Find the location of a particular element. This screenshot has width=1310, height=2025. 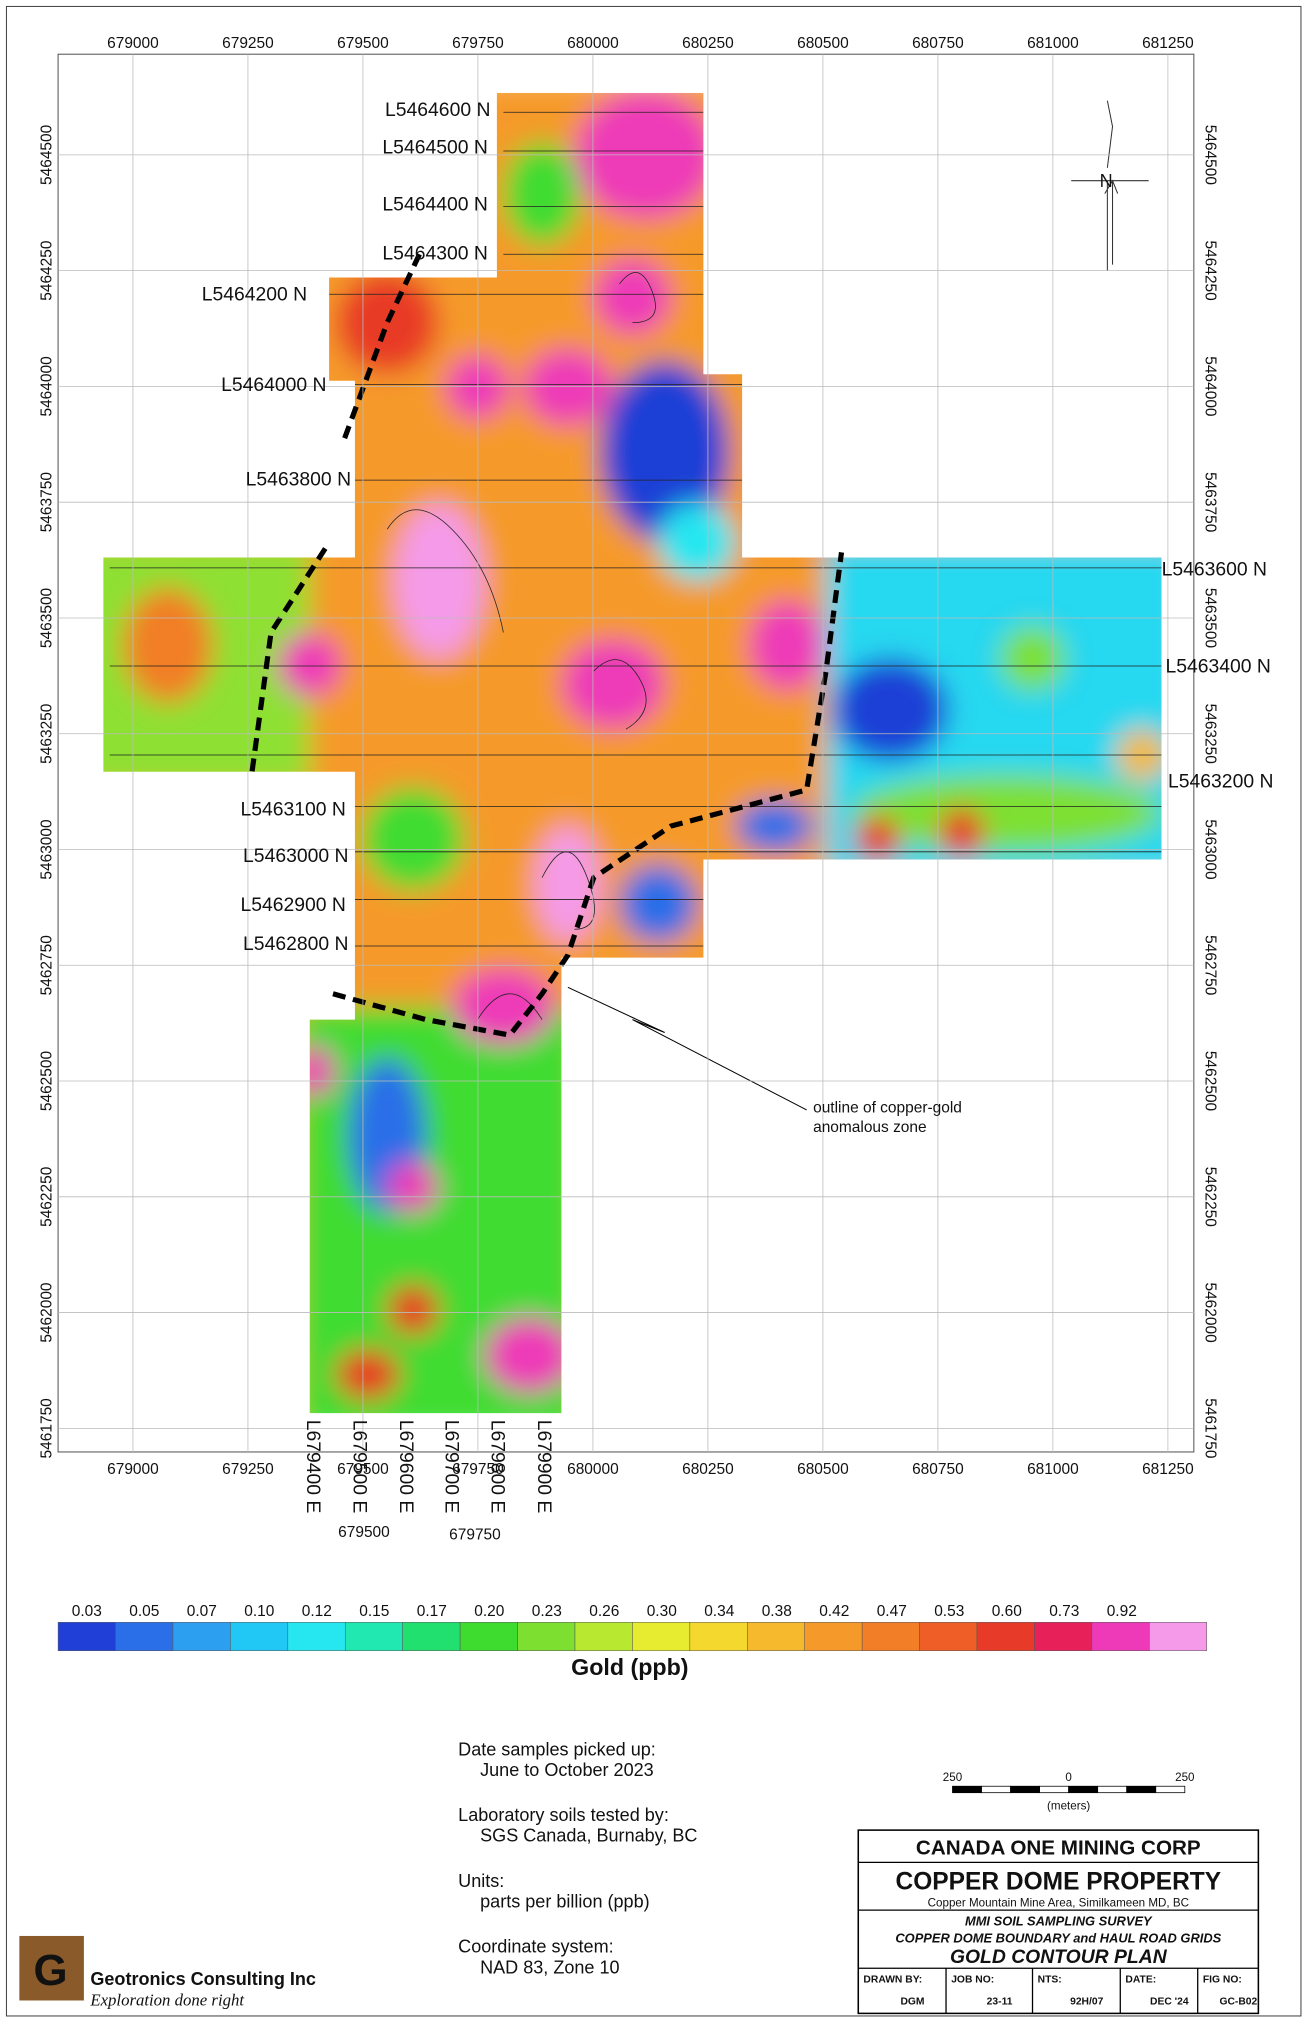

legend-label: 0.38 is located at coordinates (777, 1611).